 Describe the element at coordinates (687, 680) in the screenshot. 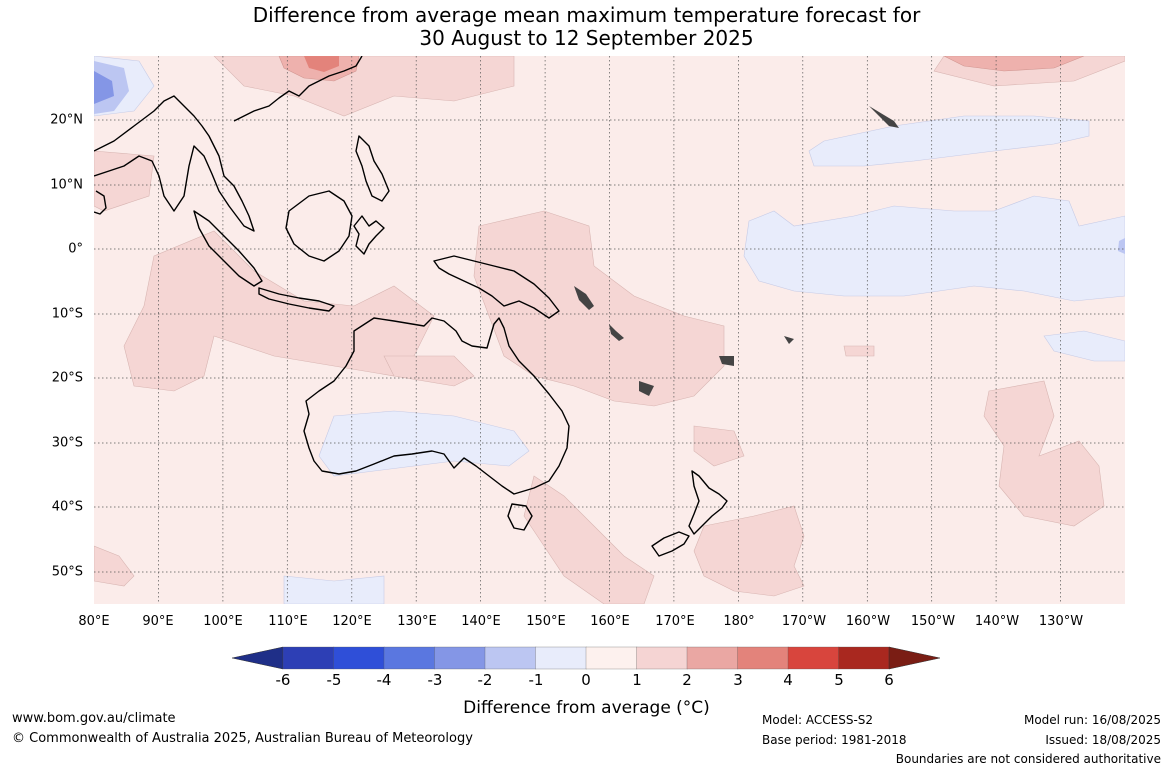

I see `colorbar-tick: 2` at that location.